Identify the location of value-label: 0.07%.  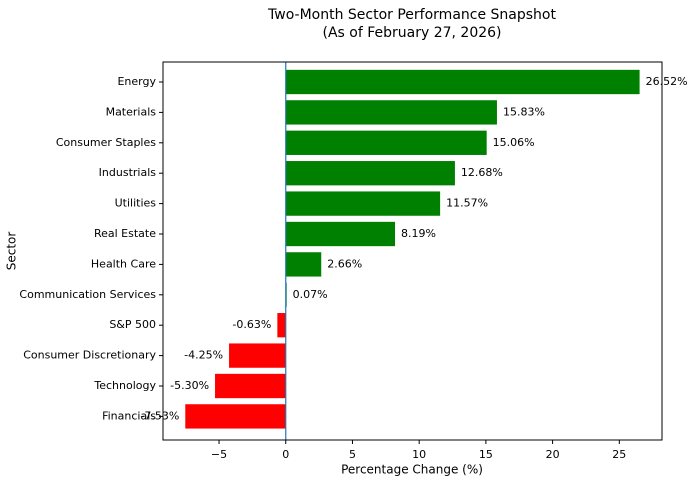
(310, 294).